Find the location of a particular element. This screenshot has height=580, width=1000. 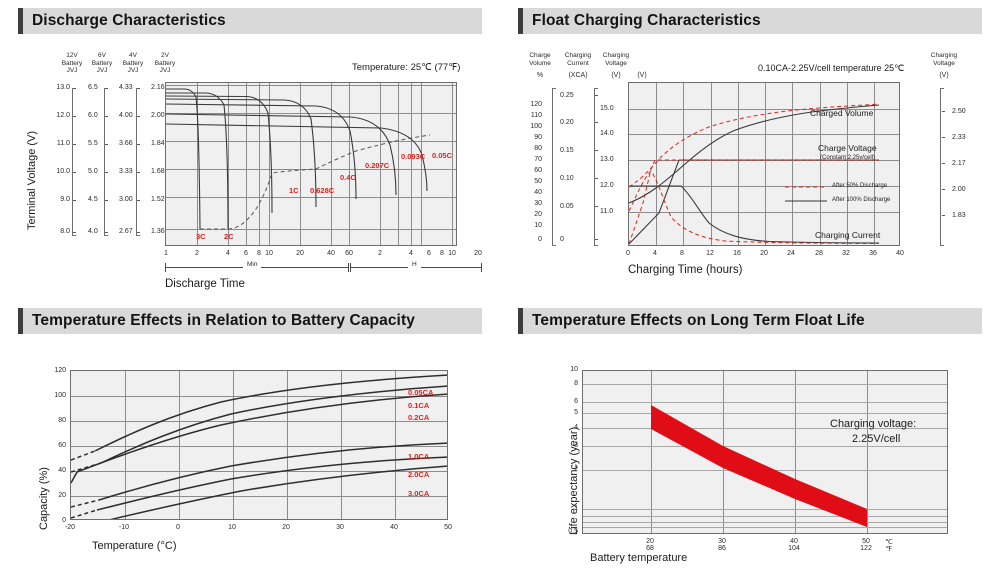

y-tick: 8 is located at coordinates (576, 383).